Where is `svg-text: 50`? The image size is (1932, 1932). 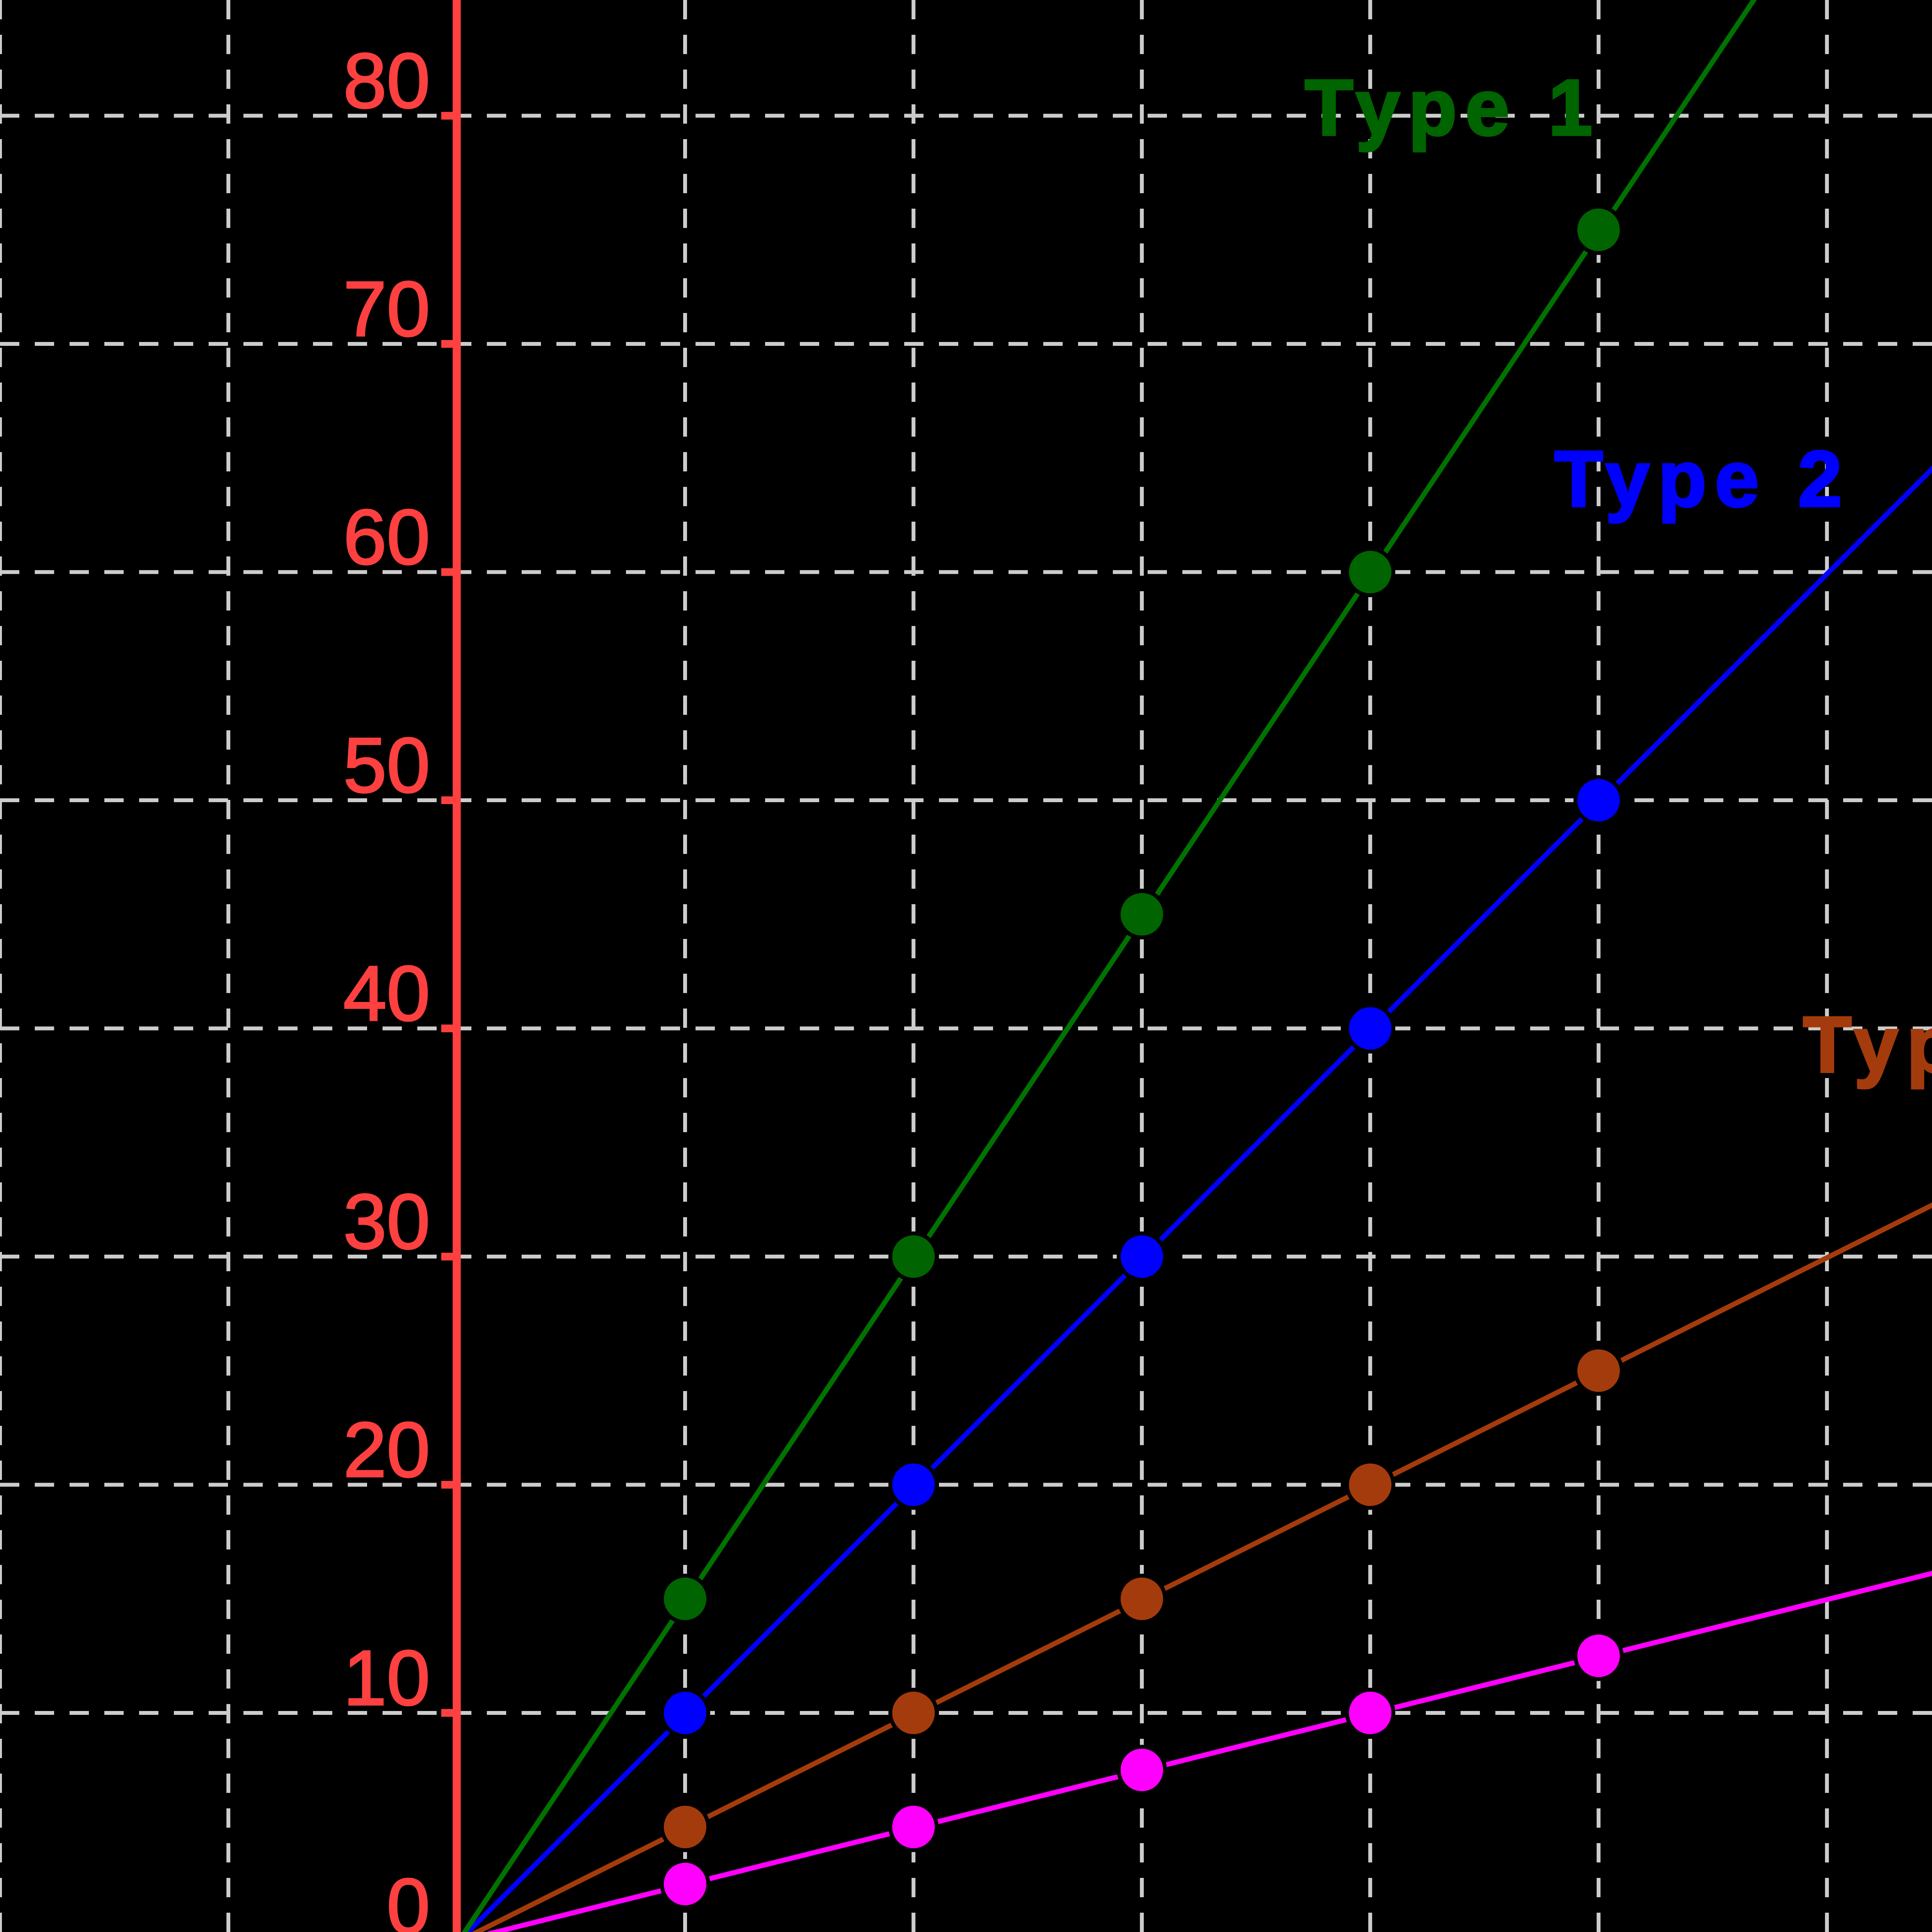 svg-text: 50 is located at coordinates (387, 765).